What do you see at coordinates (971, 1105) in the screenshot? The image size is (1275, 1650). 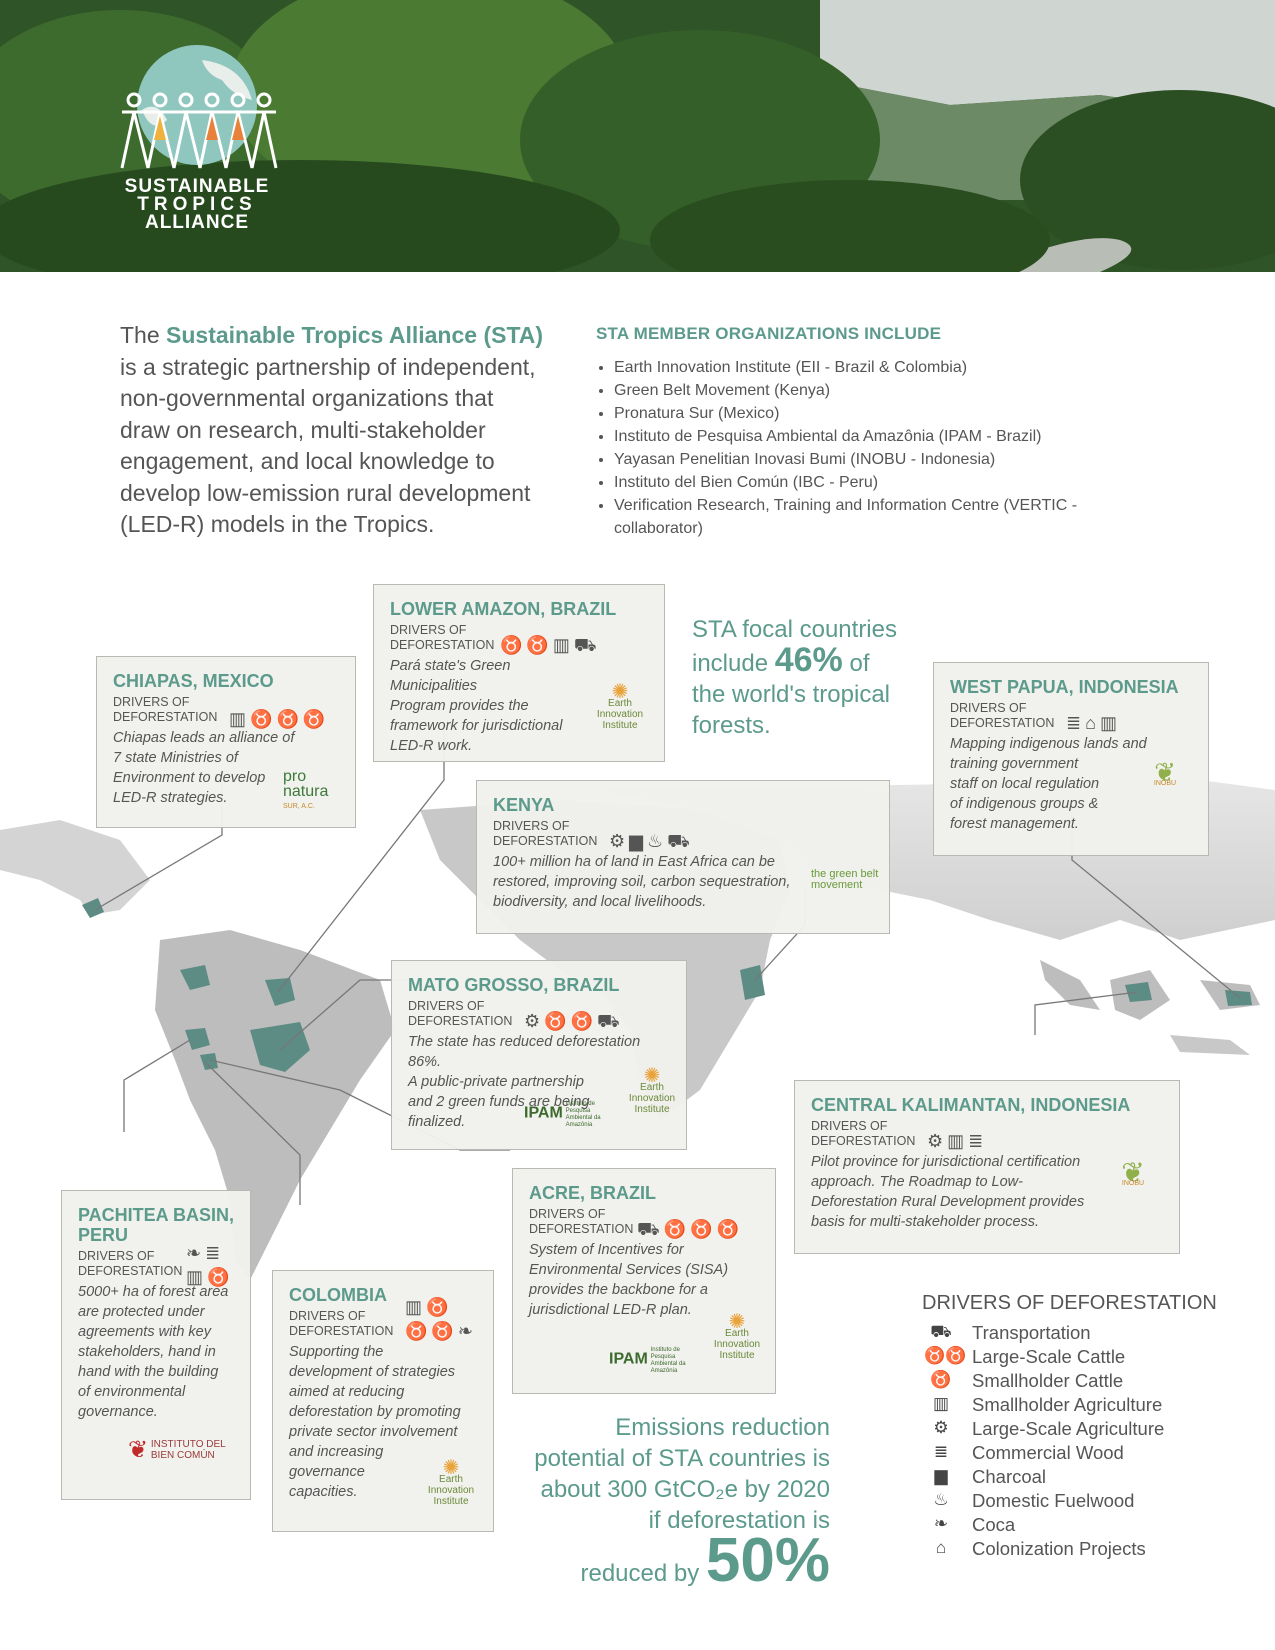 I see `region-title: CENTRAL KALIMANTAN, INDONESIA` at bounding box center [971, 1105].